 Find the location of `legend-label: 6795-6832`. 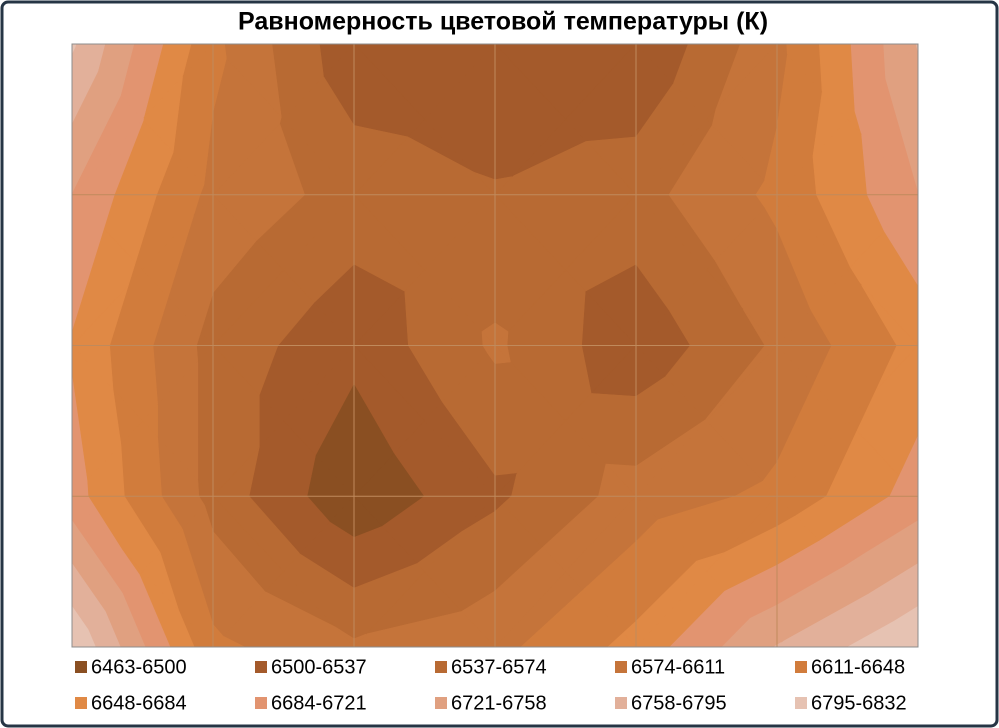

legend-label: 6795-6832 is located at coordinates (859, 703).